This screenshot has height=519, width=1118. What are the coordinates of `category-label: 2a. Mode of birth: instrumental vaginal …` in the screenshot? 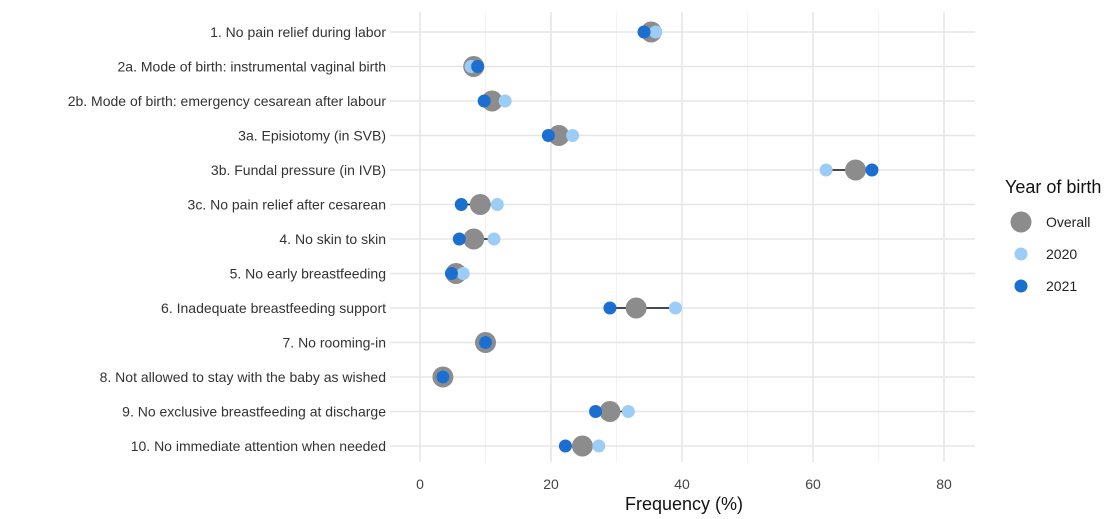 It's located at (252, 67).